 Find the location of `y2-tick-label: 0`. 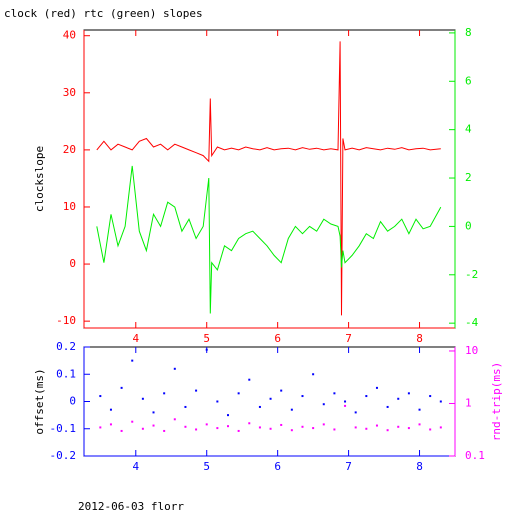

y2-tick-label: 0 is located at coordinates (468, 225).